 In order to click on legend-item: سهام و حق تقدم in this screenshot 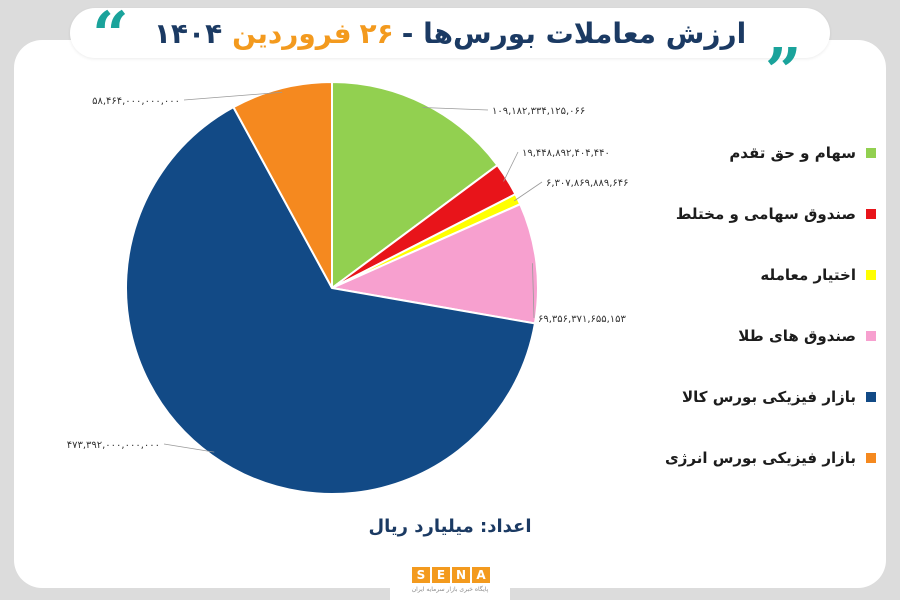, I will do `click(776, 153)`.